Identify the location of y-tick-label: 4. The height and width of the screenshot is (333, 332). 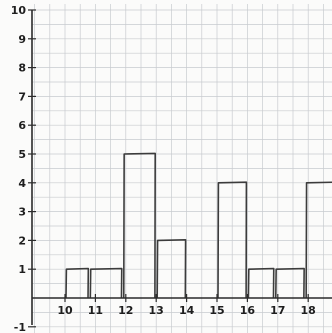
(22, 183).